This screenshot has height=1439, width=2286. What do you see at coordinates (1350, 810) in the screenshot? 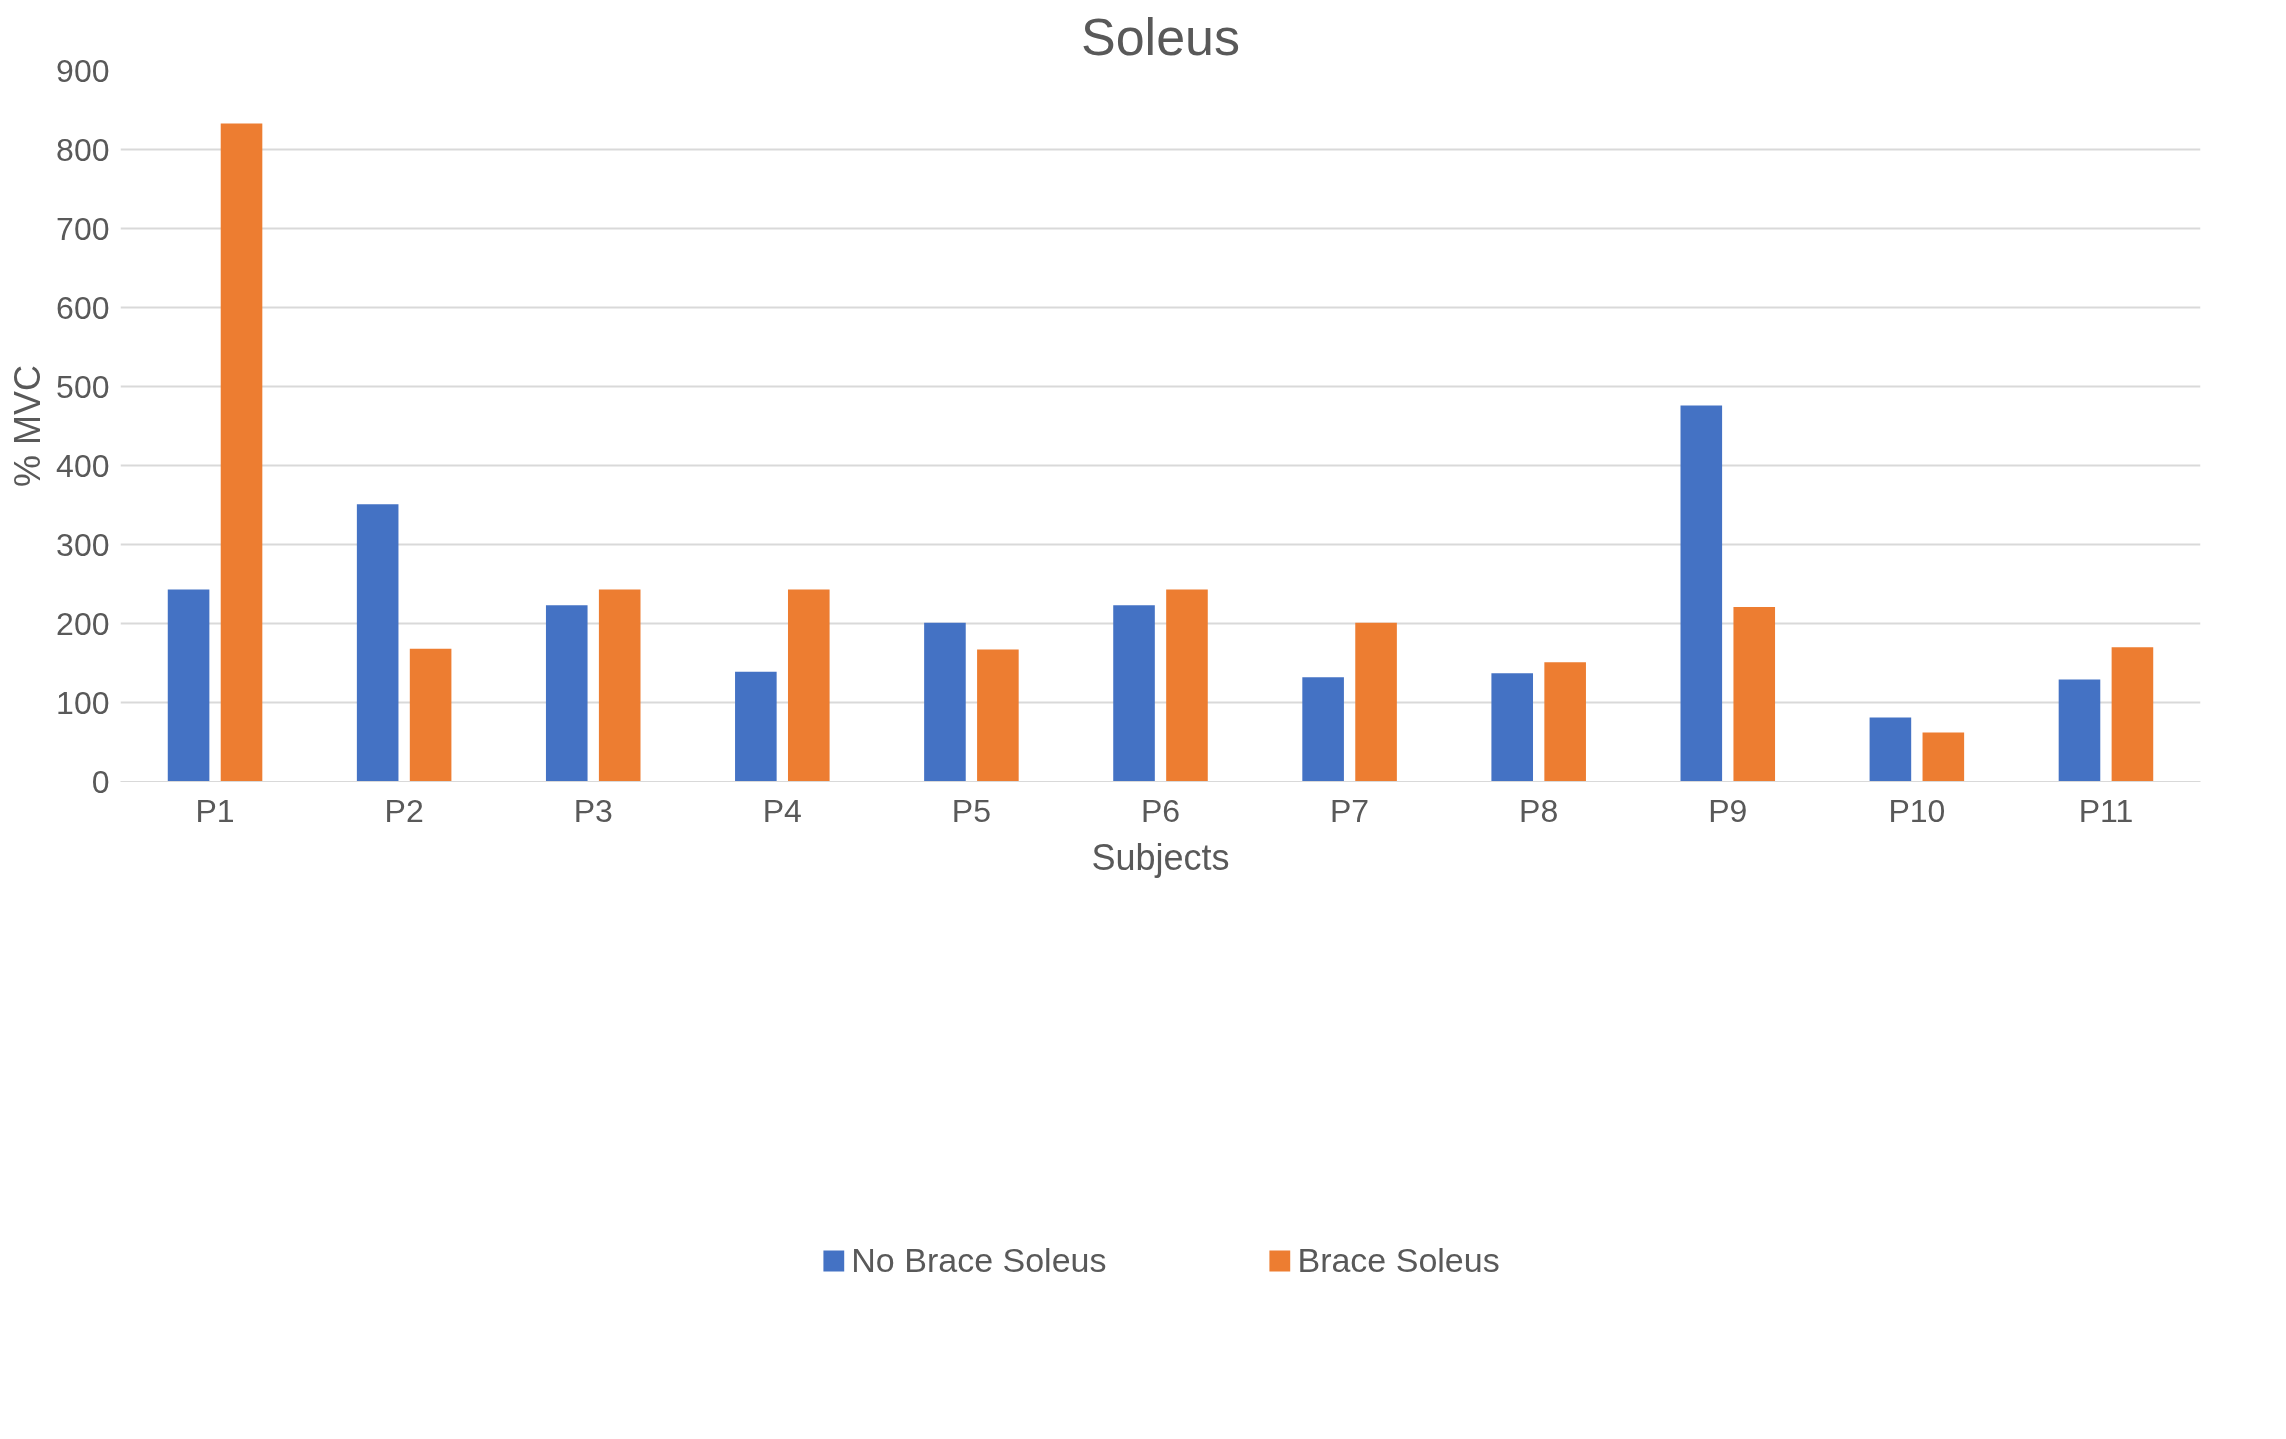
I see `x-tick-label: P7` at bounding box center [1350, 810].